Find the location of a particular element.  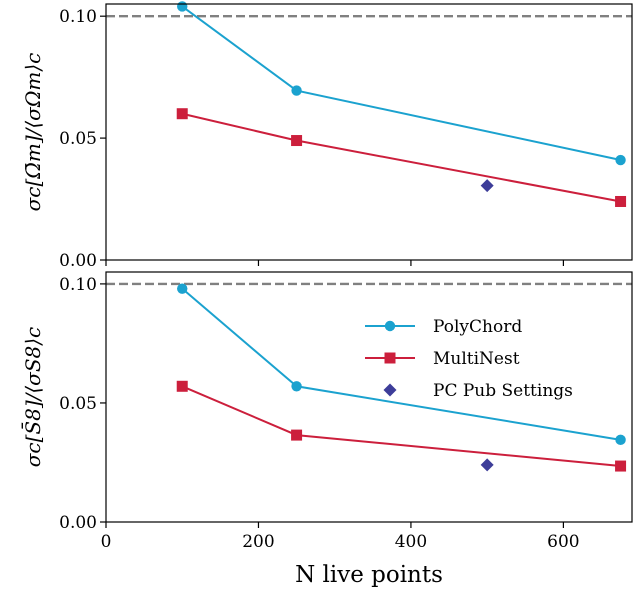

y-axis-label: σc[Ω̄m]/⟨σΩm⟩c is located at coordinates (33, 132).